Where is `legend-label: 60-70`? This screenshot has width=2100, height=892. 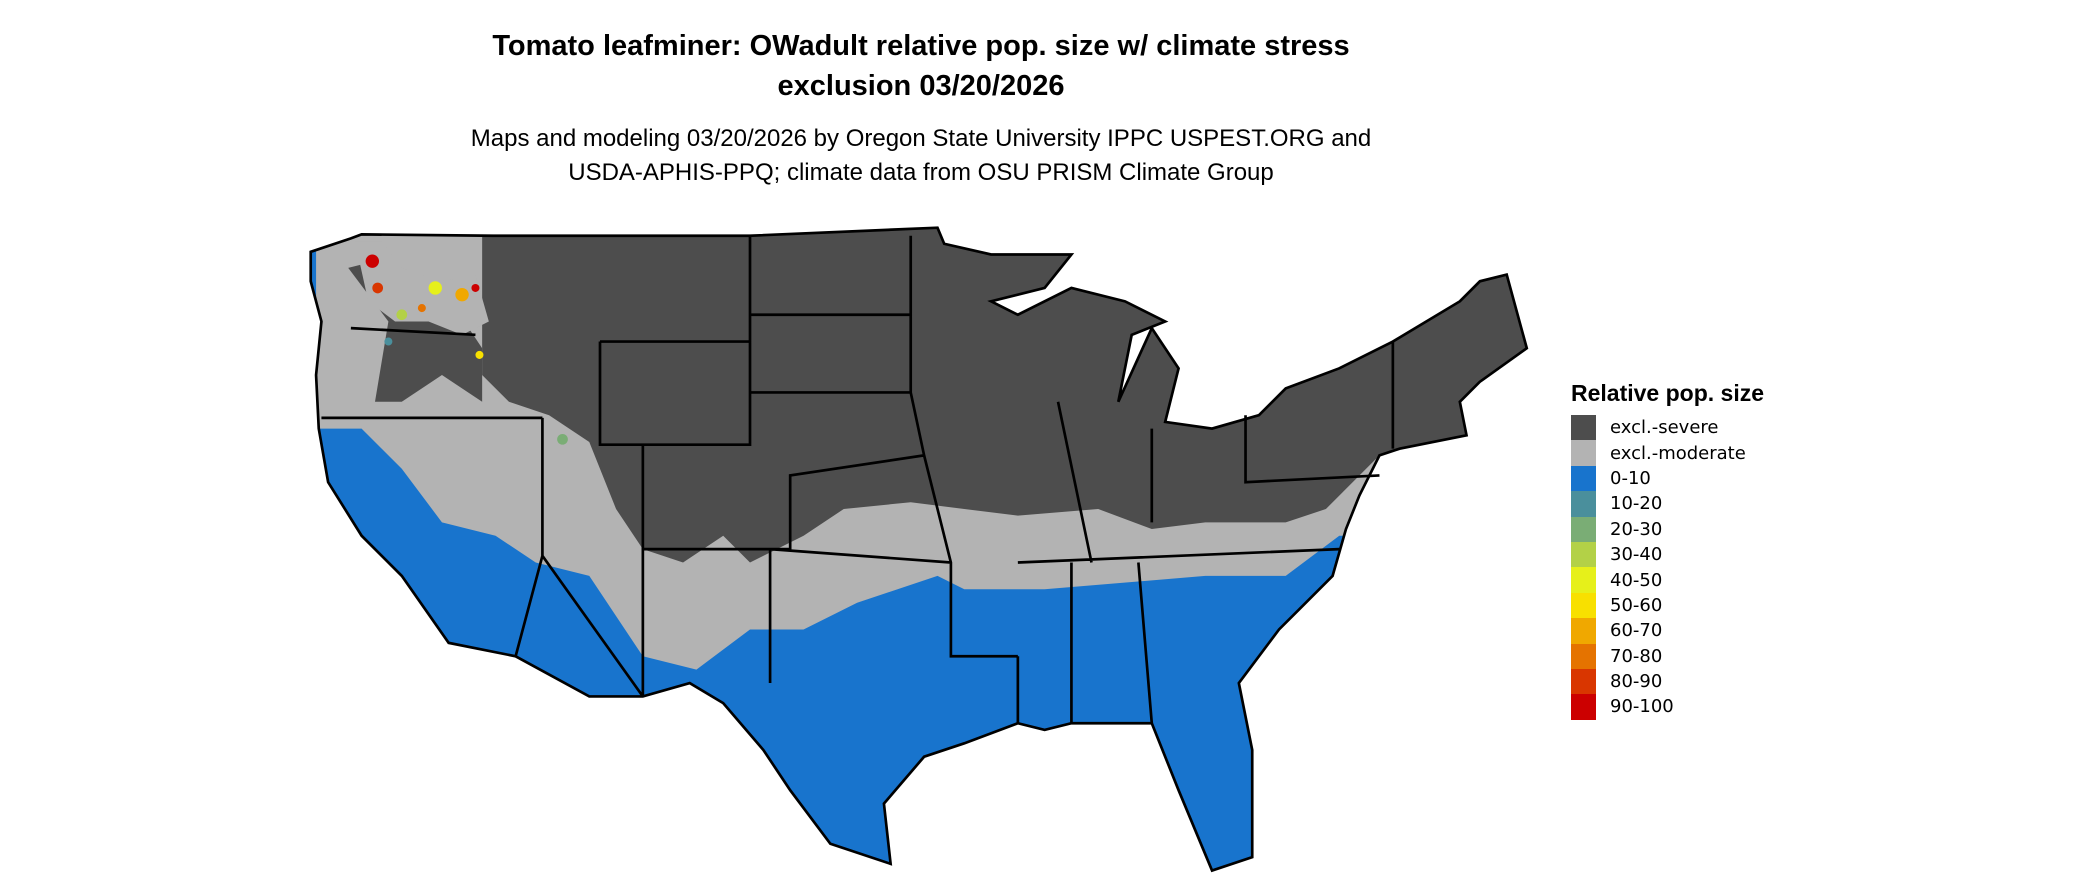
legend-label: 60-70 is located at coordinates (1636, 631).